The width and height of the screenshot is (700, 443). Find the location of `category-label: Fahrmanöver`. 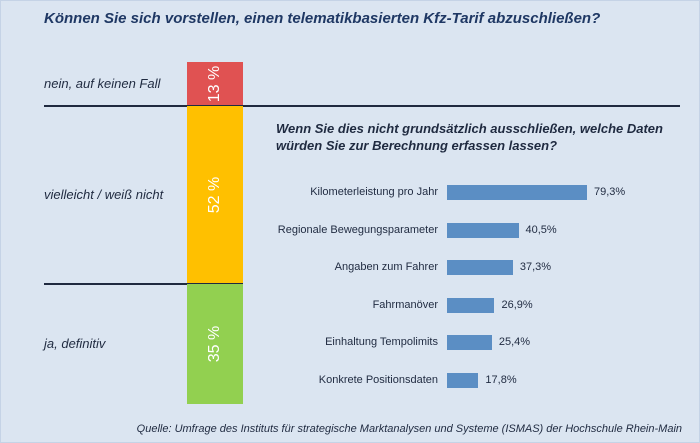

category-label: Fahrmanöver is located at coordinates (405, 304).